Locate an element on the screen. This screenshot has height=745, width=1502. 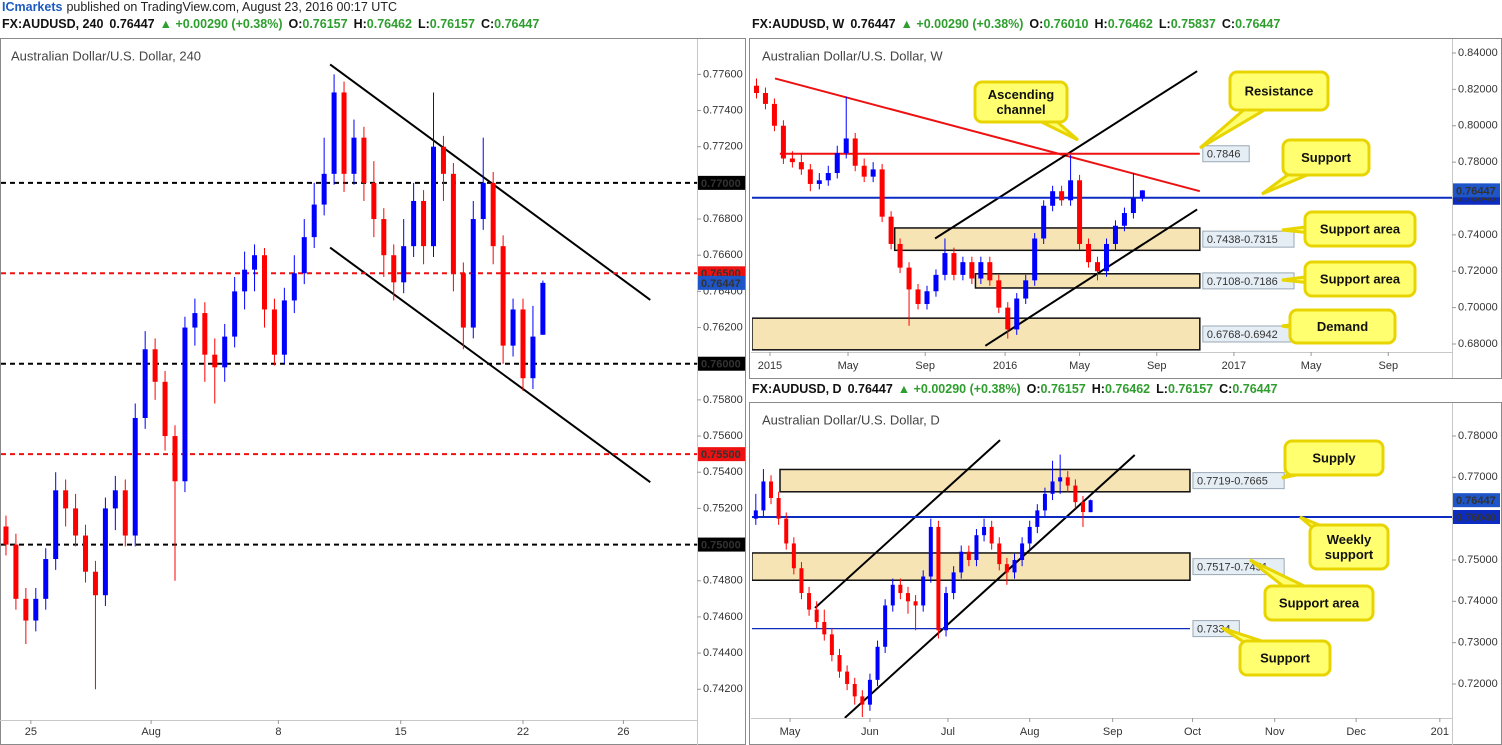
callout-text: Demand is located at coordinates (1342, 326).